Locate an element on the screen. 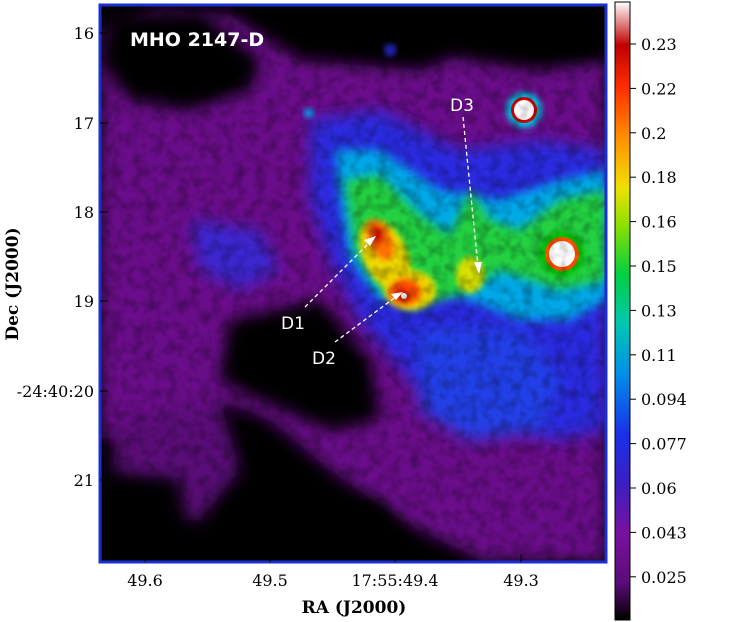  x-axis-label: RA (J2000) is located at coordinates (354, 608).